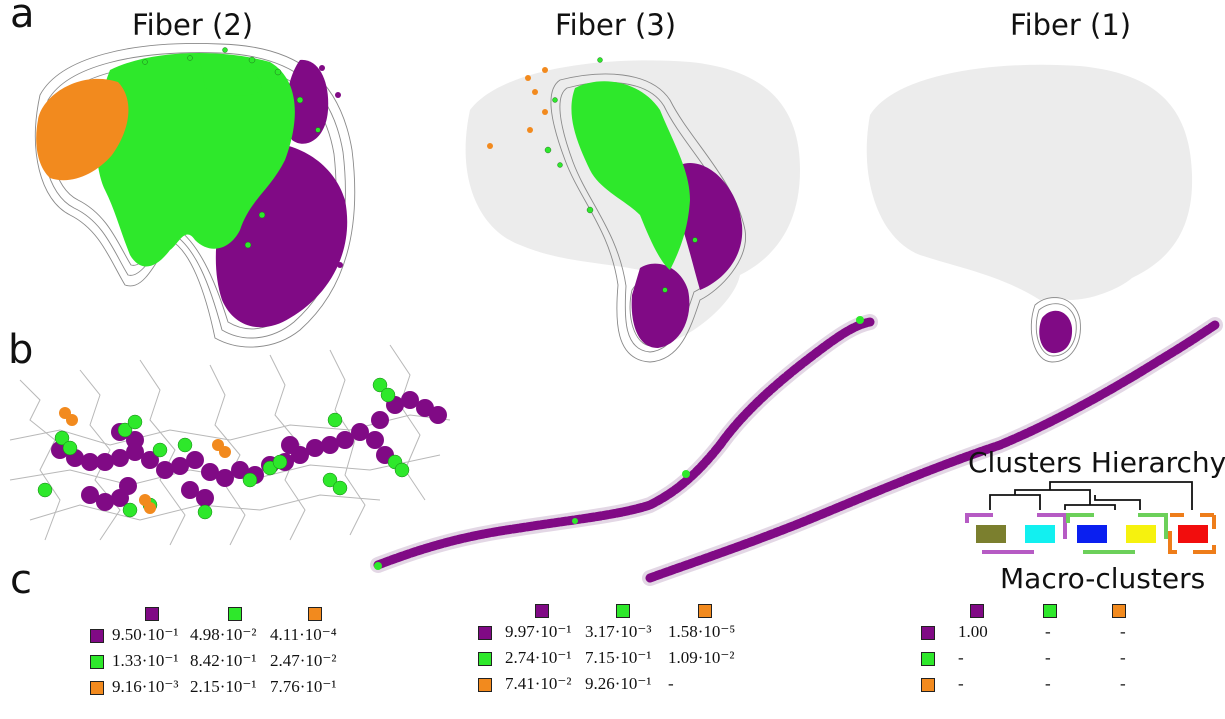 The height and width of the screenshot is (719, 1225). I want to click on matrix-1-cell: 4.98·10⁻², so click(223, 634).